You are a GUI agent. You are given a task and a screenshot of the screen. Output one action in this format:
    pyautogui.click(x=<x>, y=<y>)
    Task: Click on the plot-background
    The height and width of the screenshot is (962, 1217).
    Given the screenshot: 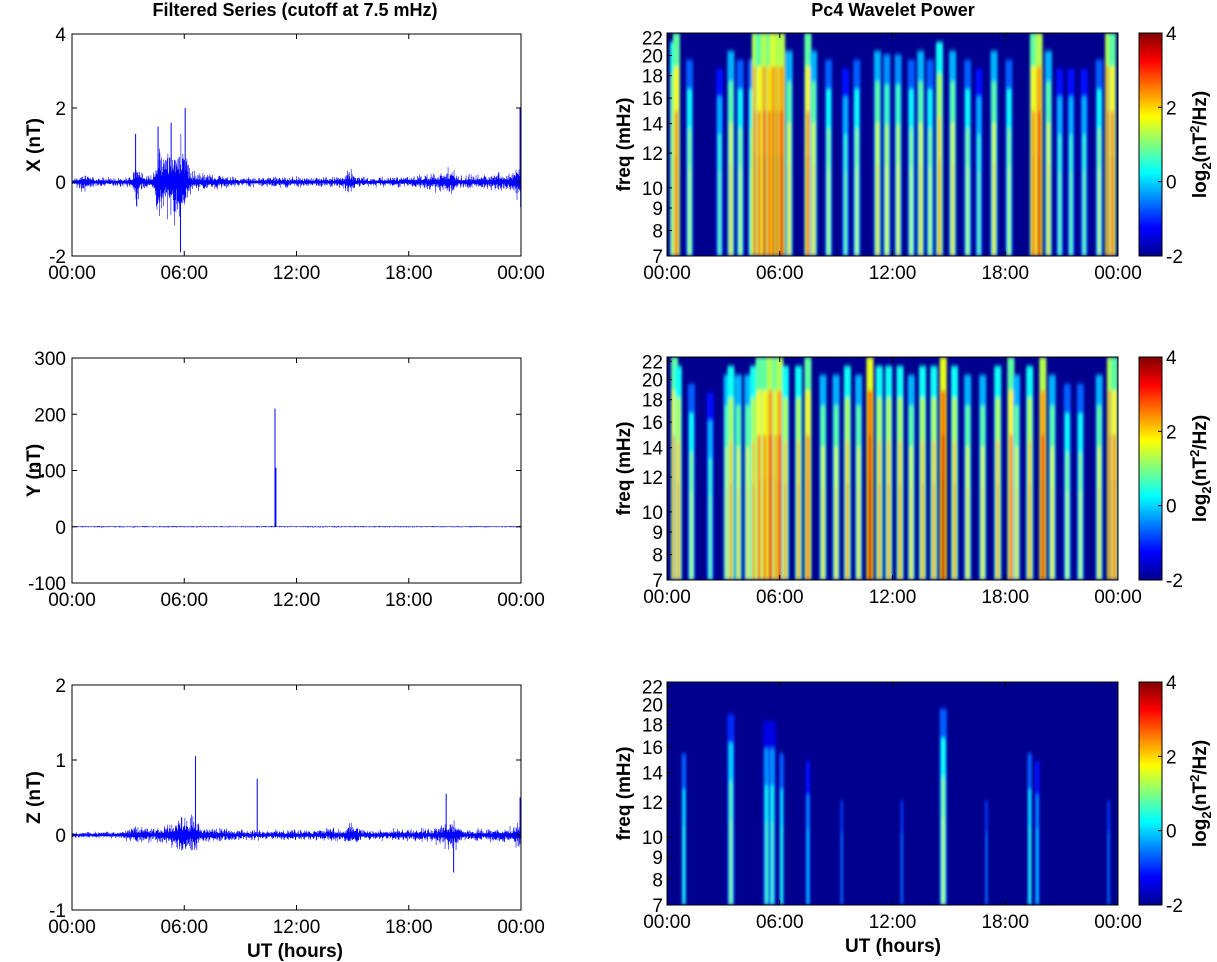 What is the action you would take?
    pyautogui.click(x=296, y=797)
    